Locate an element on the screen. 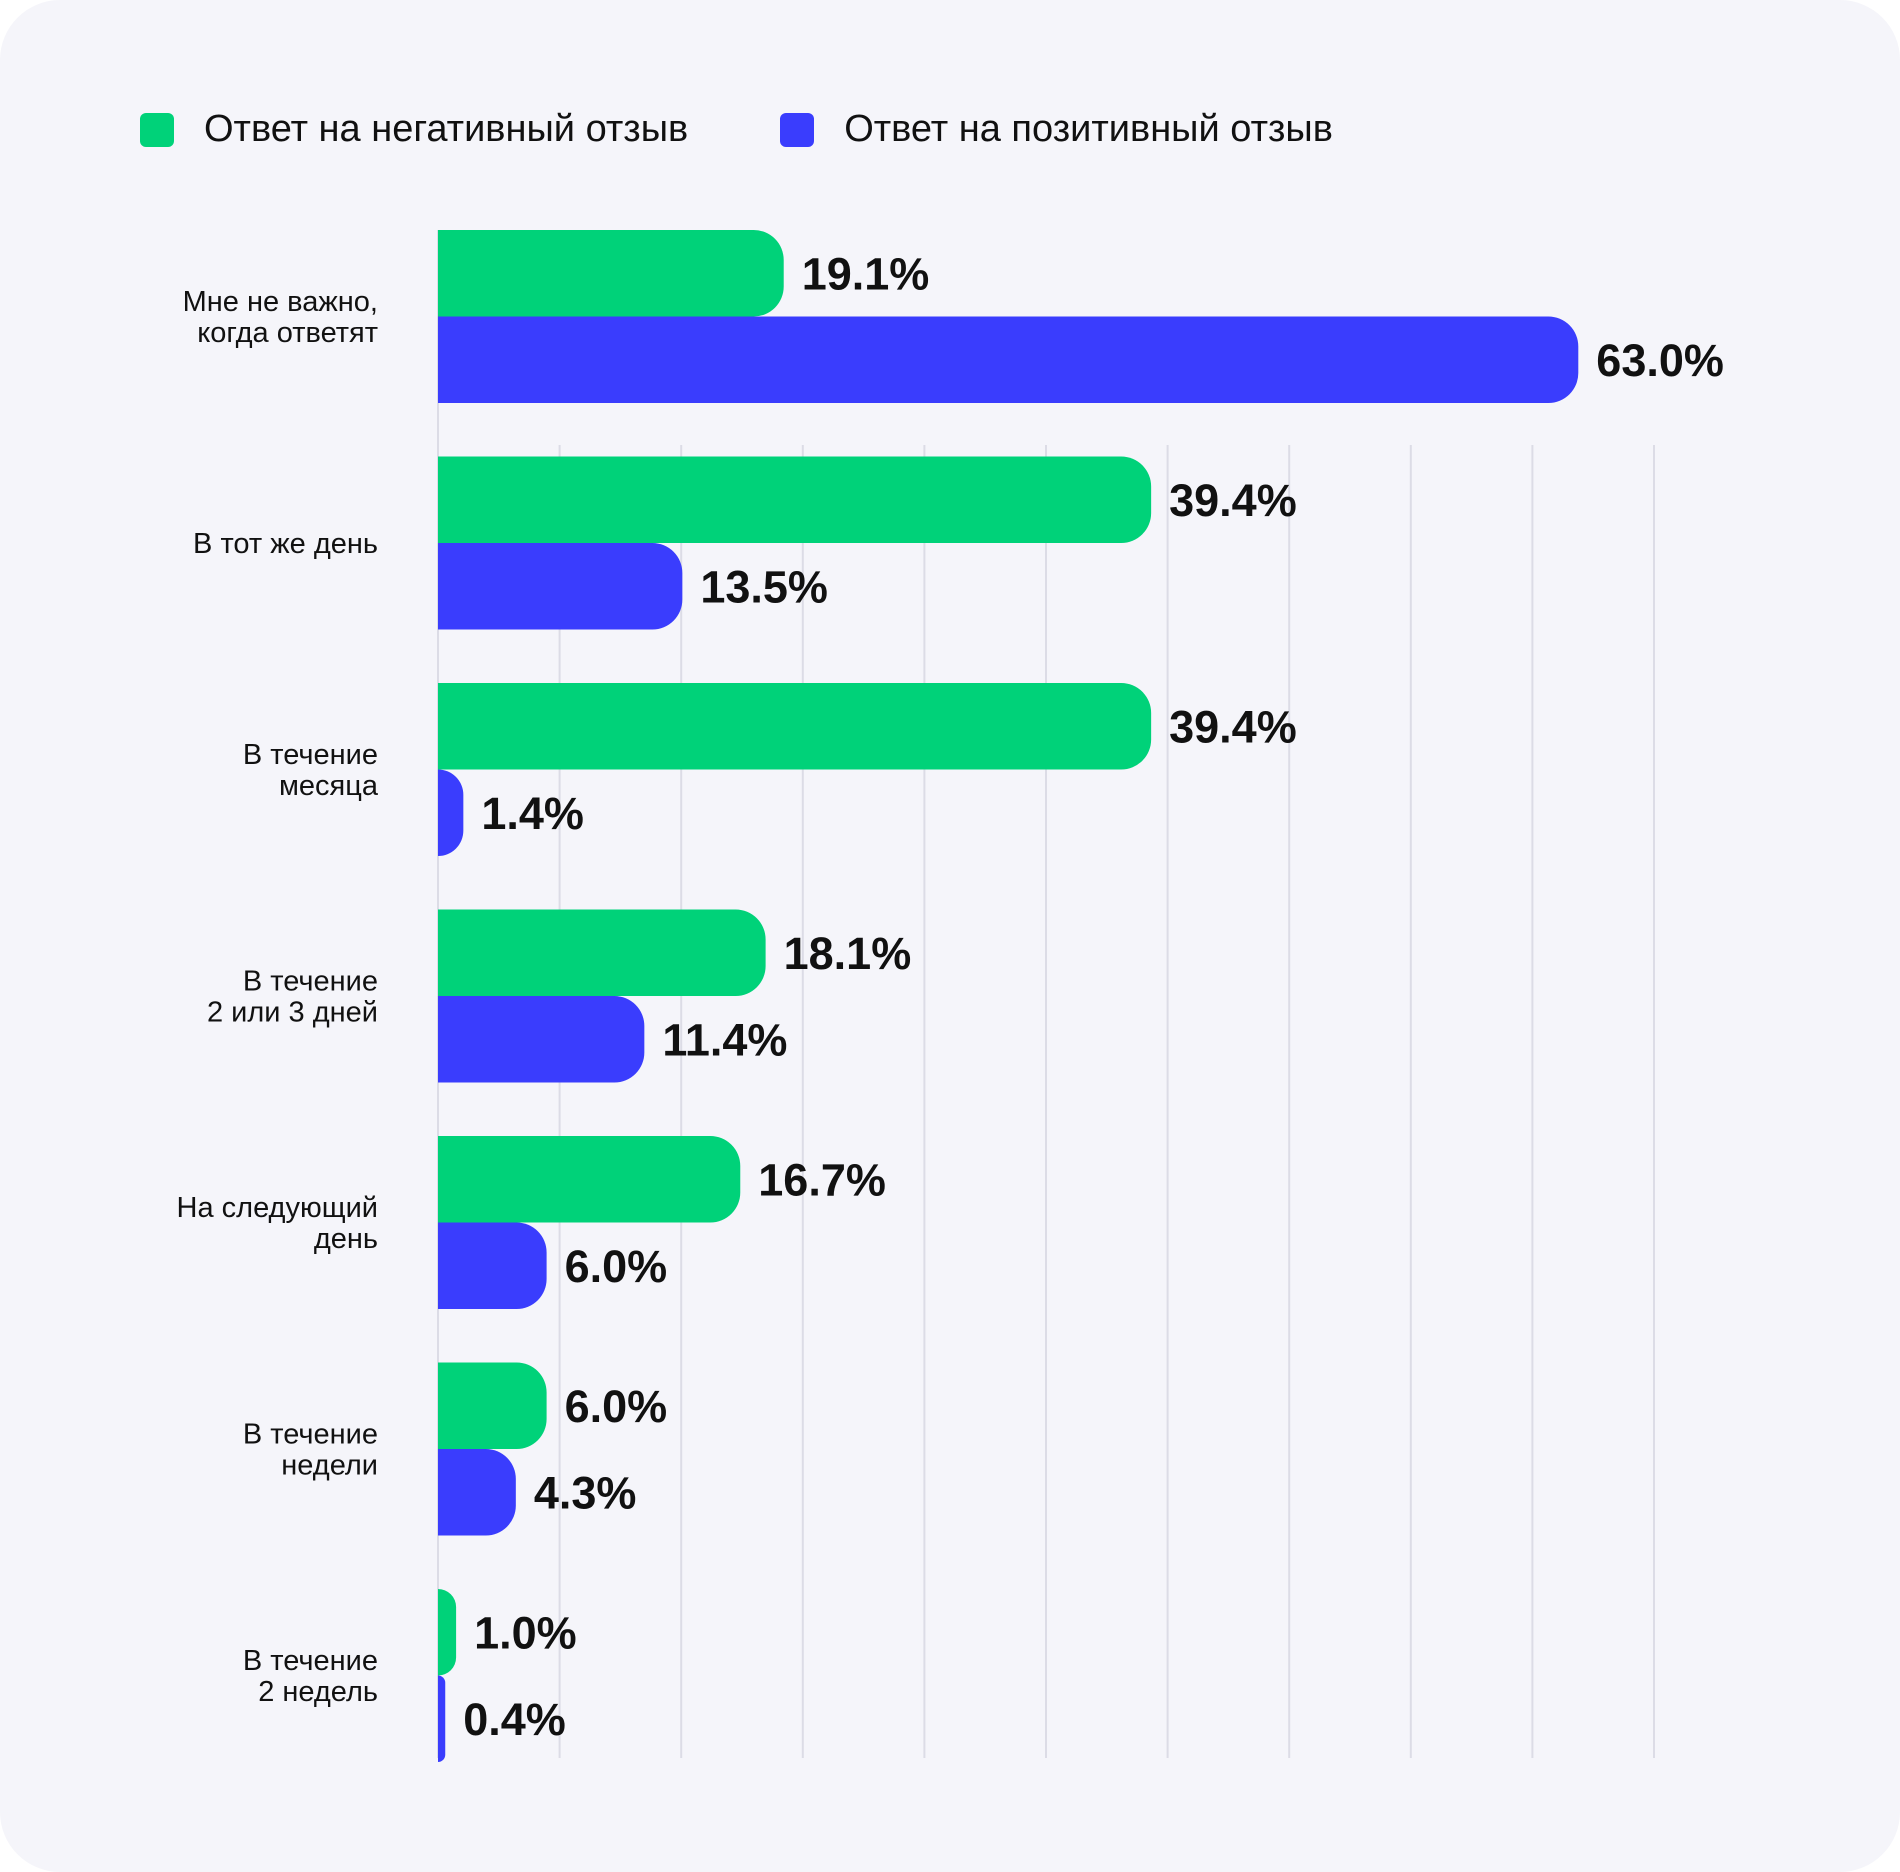  data-label: 63.0% is located at coordinates (1660, 360).